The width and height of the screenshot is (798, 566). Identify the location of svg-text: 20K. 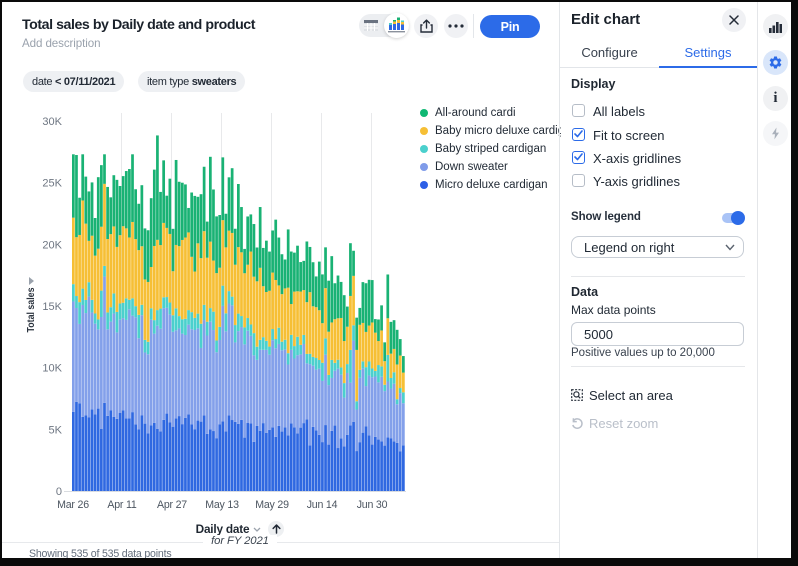
(52, 245).